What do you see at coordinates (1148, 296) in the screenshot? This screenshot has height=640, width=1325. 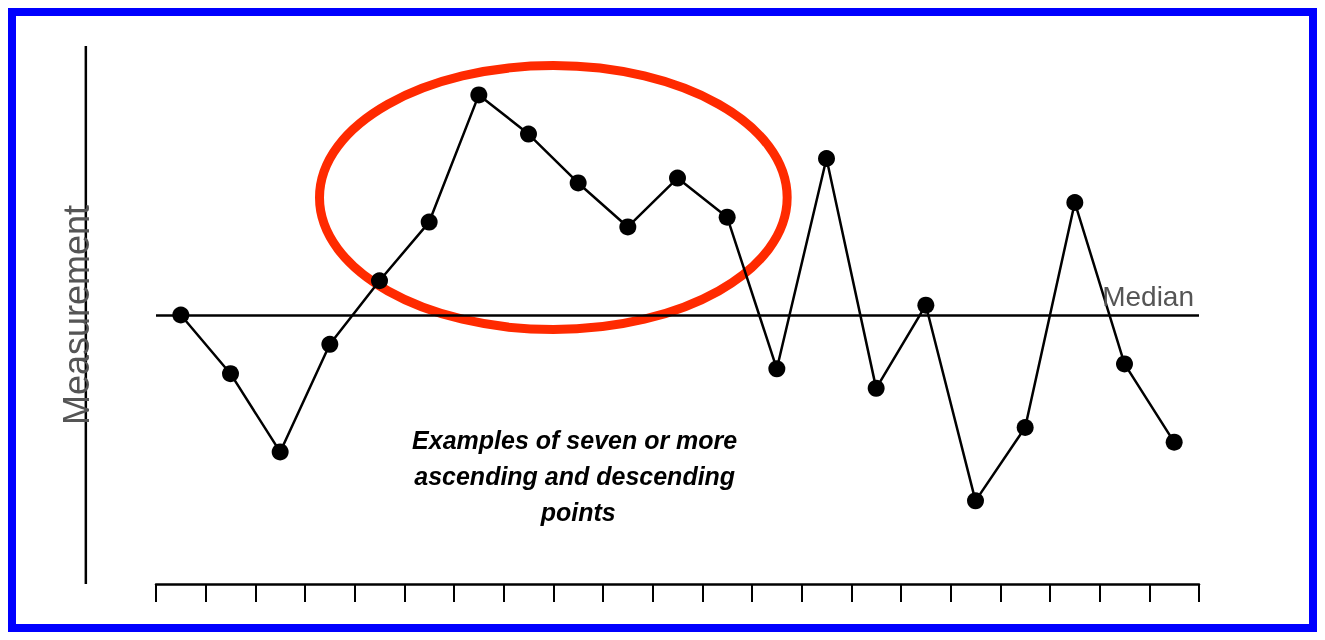 I see `ref-line-label: Median` at bounding box center [1148, 296].